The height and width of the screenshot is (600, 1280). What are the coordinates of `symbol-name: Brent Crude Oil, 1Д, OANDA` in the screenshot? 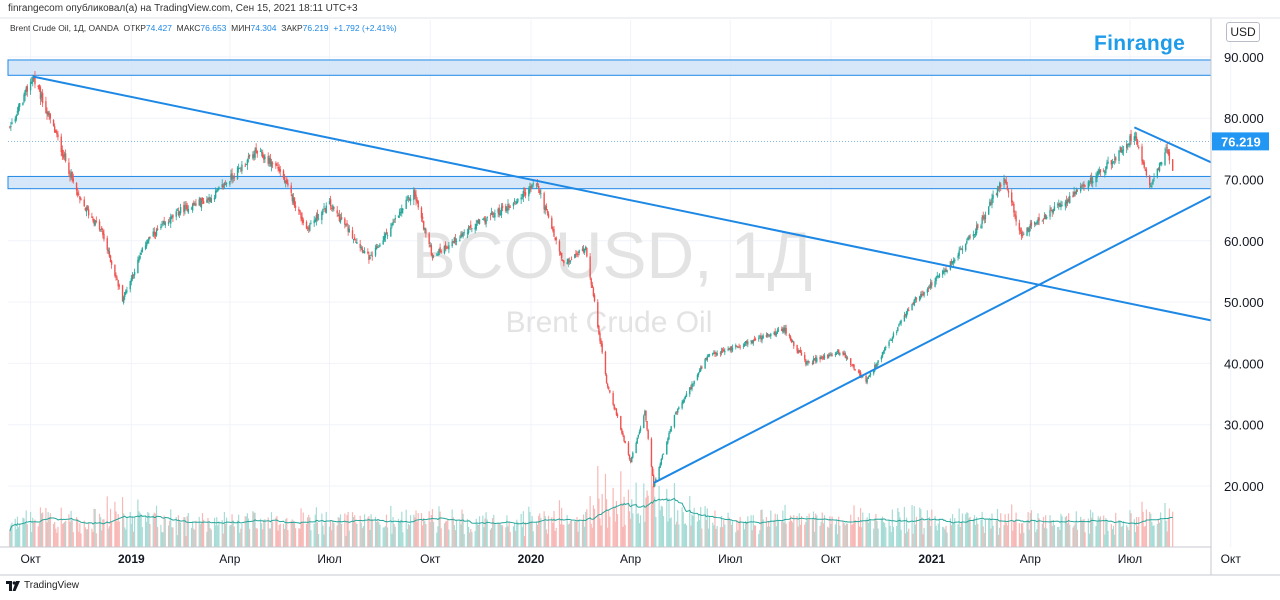 It's located at (64, 28).